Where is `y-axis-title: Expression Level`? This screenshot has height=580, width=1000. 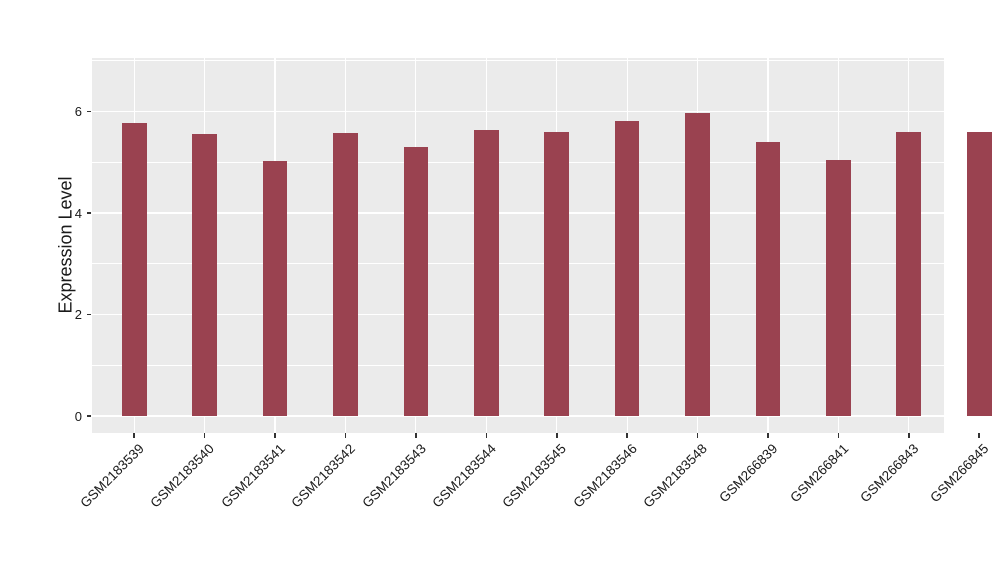 y-axis-title: Expression Level is located at coordinates (65, 245).